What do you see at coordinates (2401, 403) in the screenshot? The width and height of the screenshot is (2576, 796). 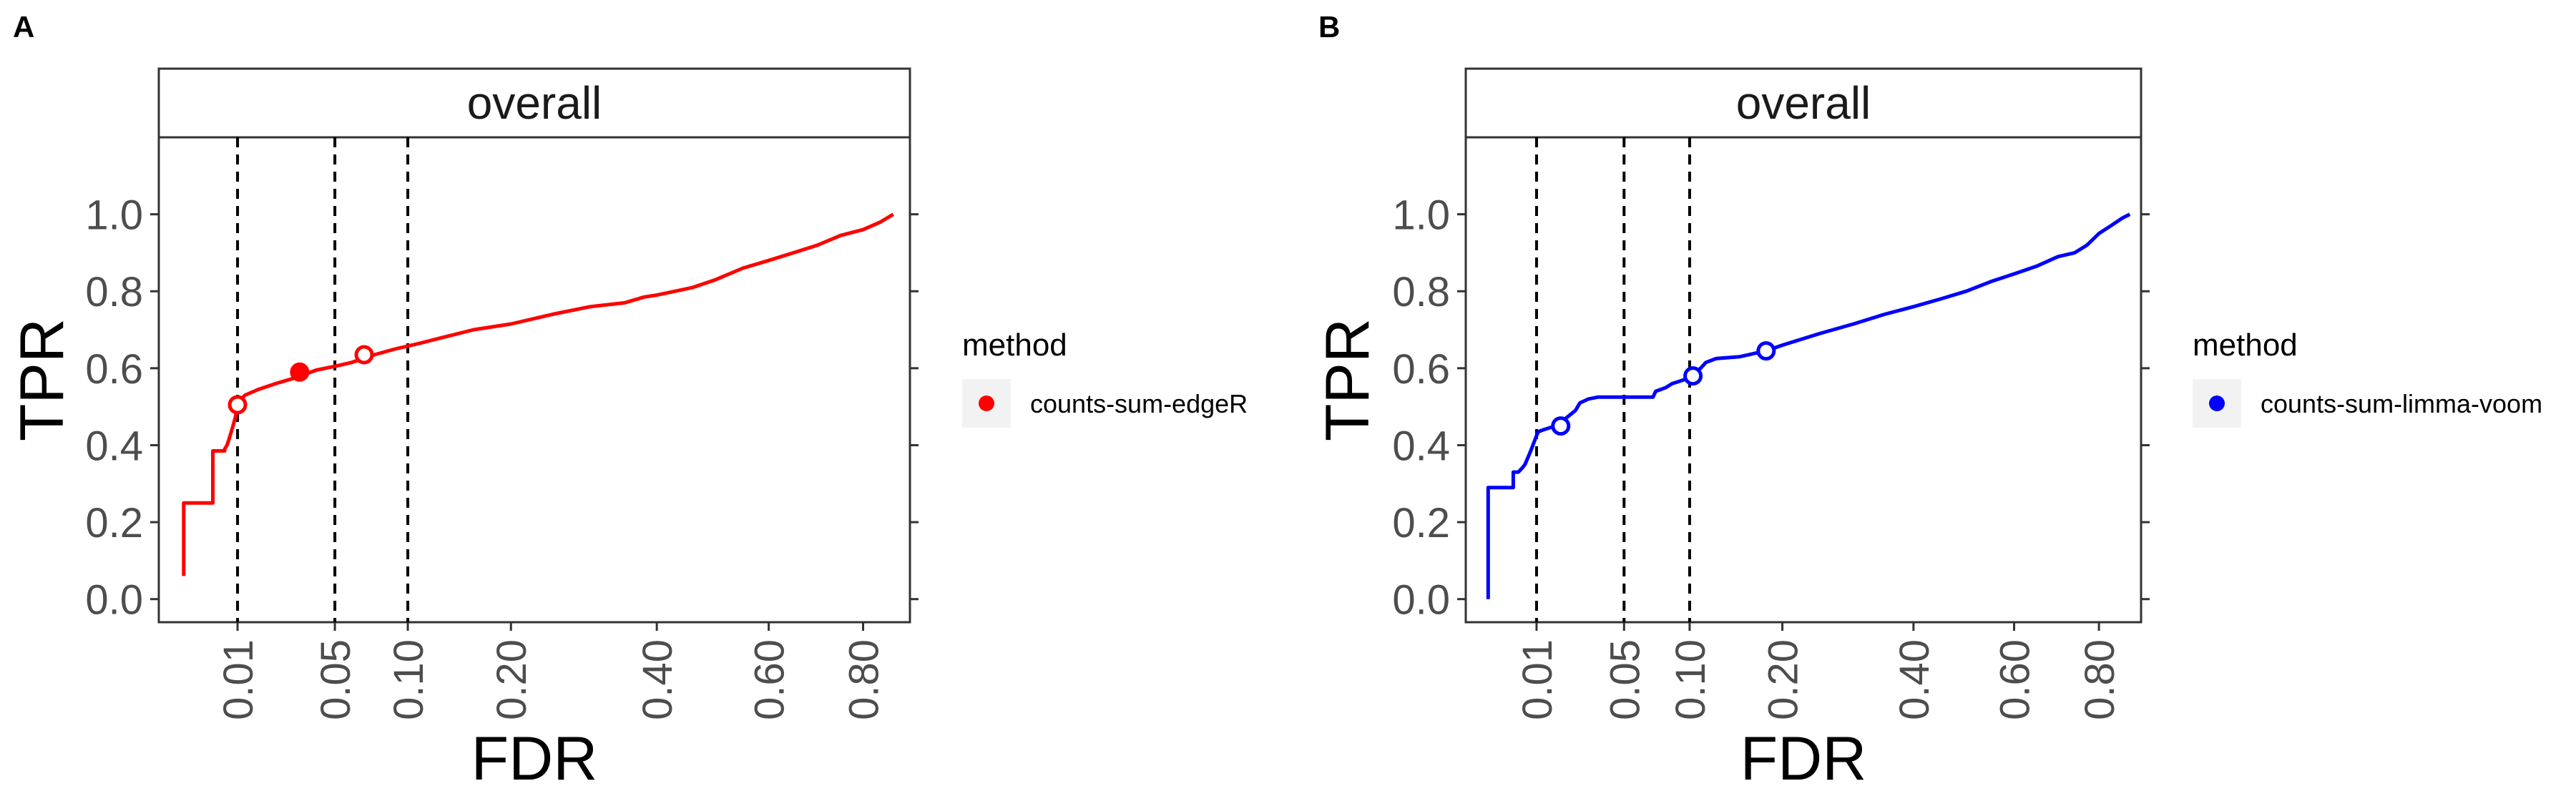 I see `legend-label: counts-sum-limma-voom` at bounding box center [2401, 403].